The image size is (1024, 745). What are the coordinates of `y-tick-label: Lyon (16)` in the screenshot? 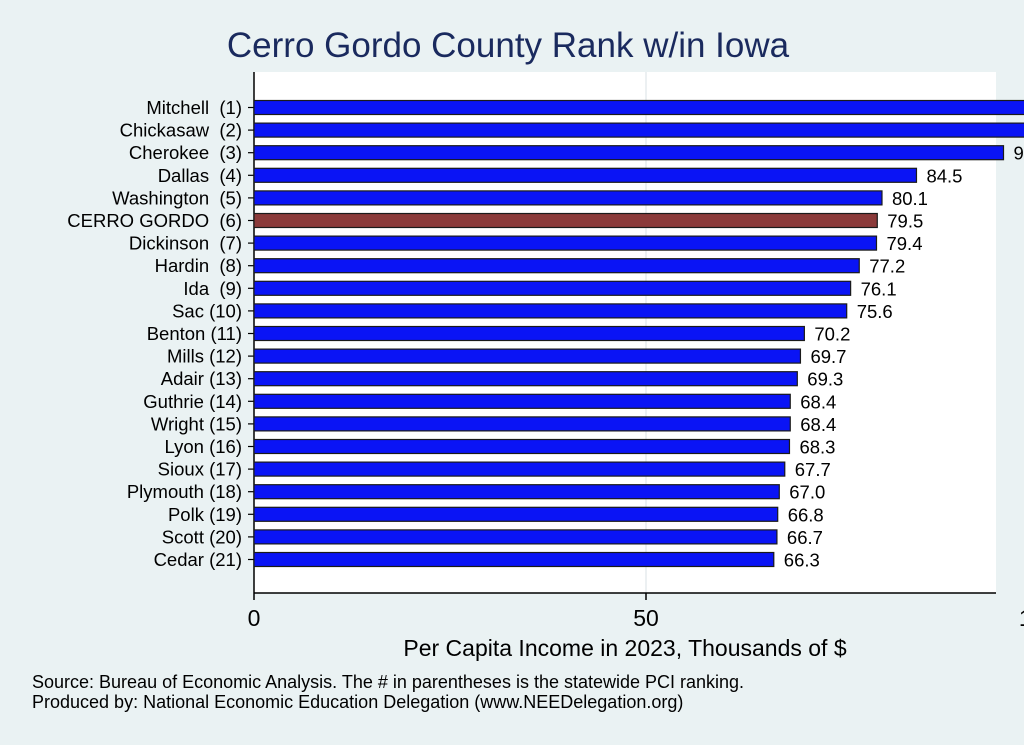 It's located at (203, 446).